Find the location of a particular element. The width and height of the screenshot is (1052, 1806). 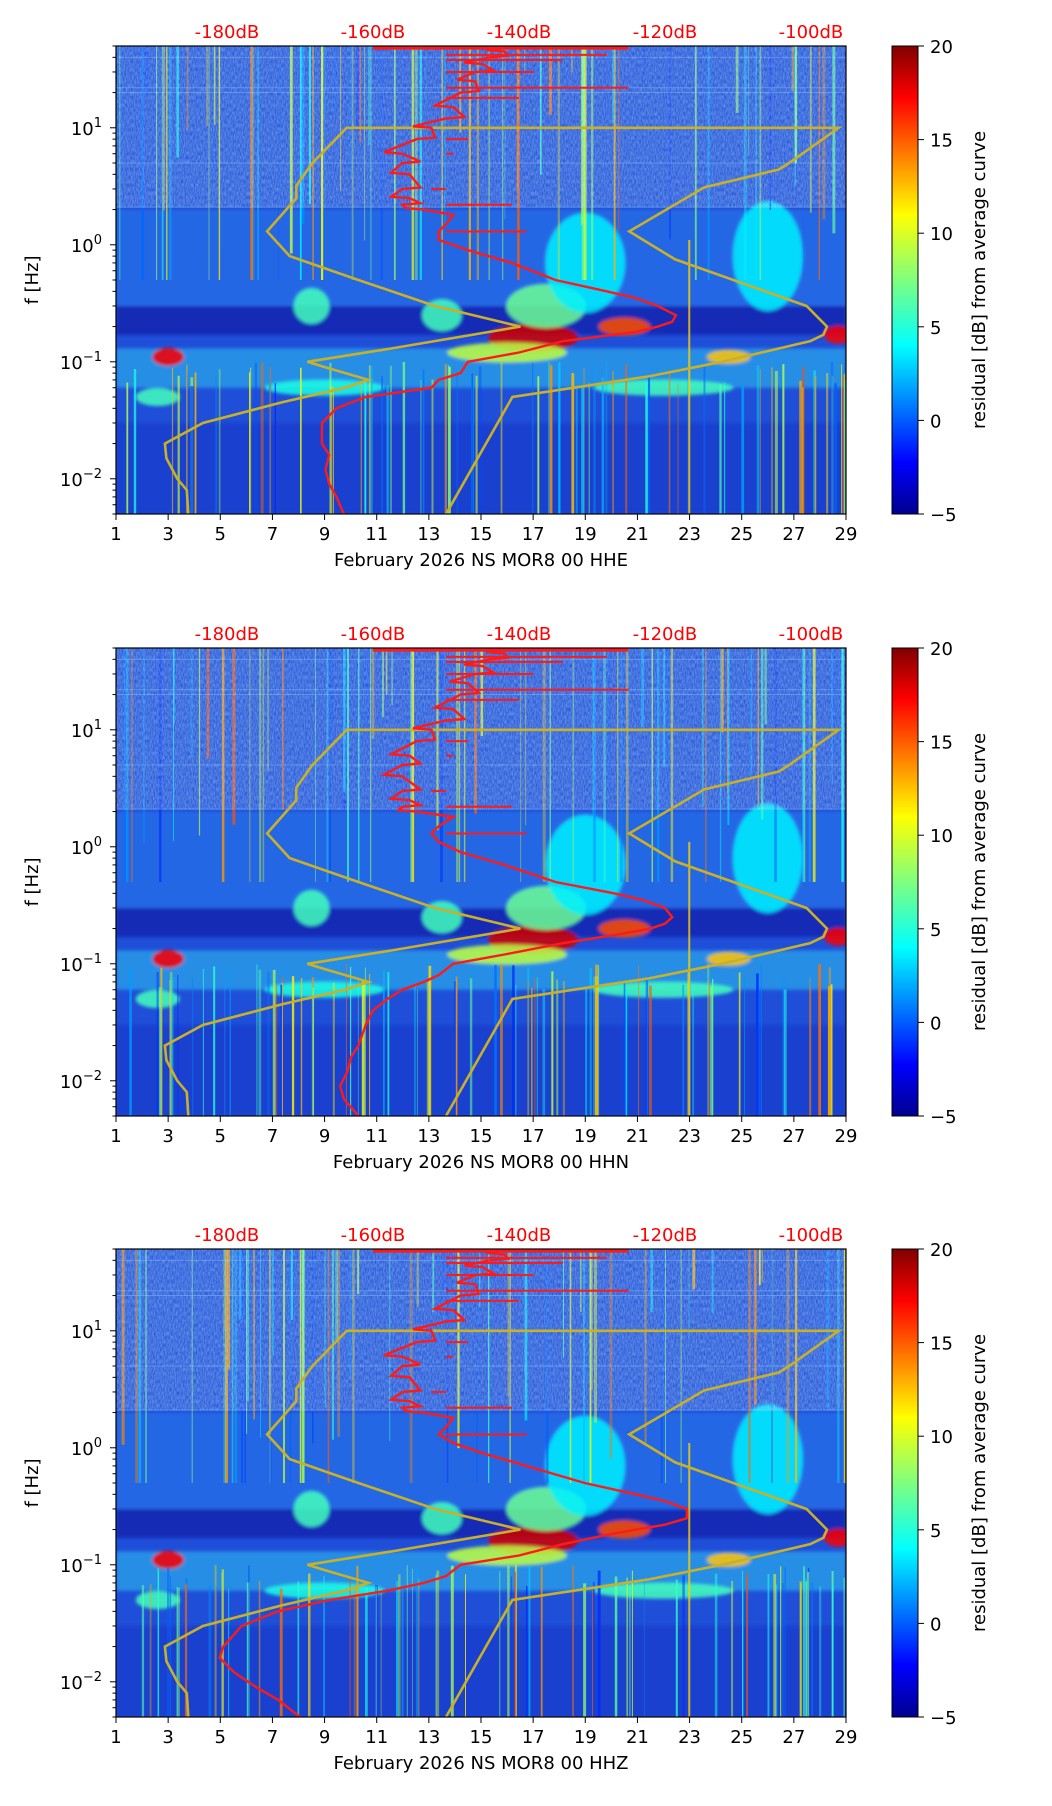

band-mid is located at coordinates (481, 1460).